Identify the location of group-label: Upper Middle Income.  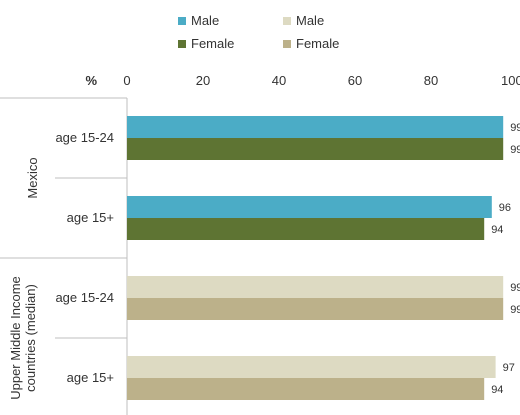
(15, 338).